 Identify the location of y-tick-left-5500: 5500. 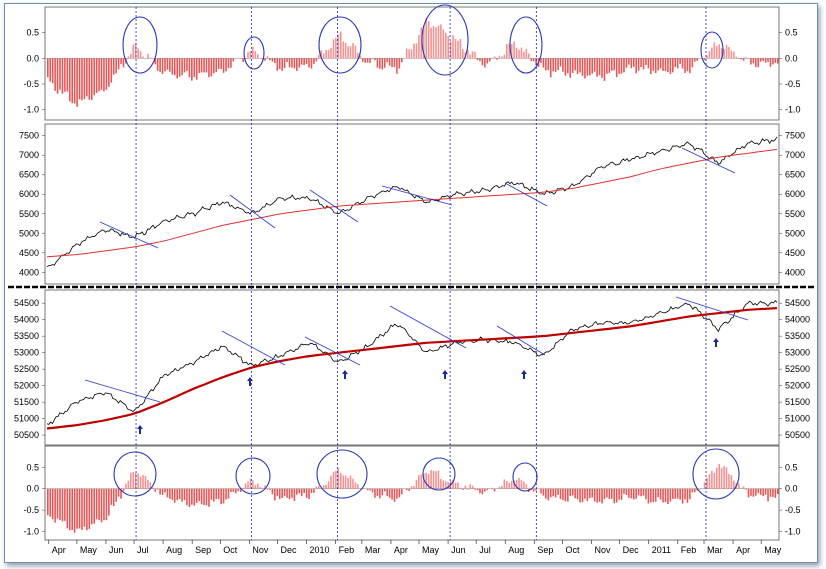
(29, 214).